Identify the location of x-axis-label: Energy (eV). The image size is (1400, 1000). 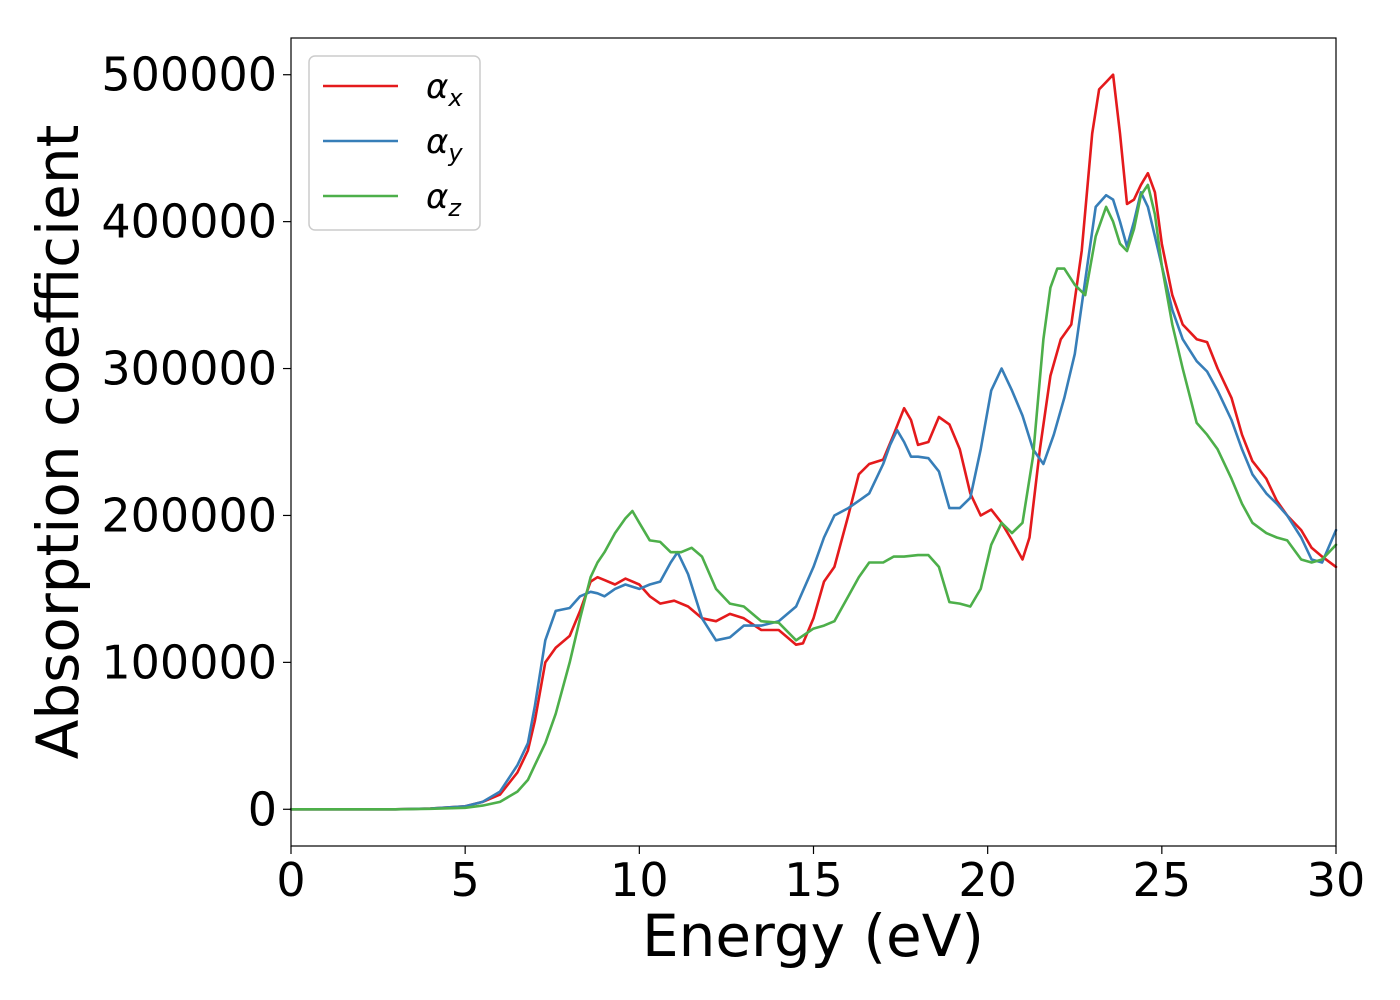
(813, 936).